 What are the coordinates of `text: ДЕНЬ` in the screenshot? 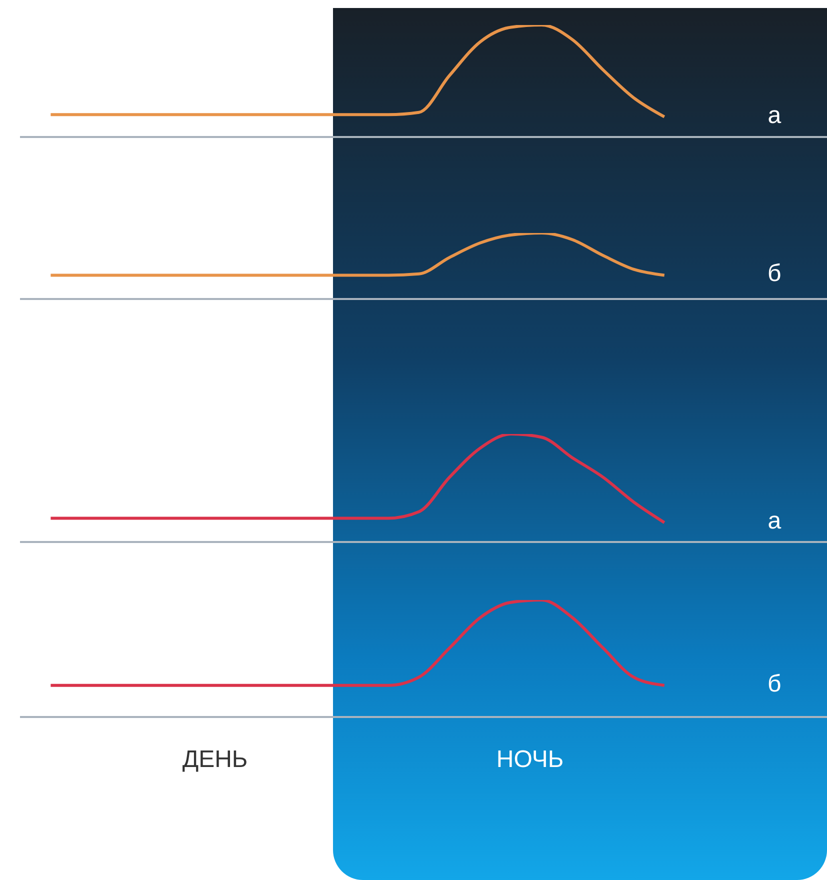 It's located at (215, 760).